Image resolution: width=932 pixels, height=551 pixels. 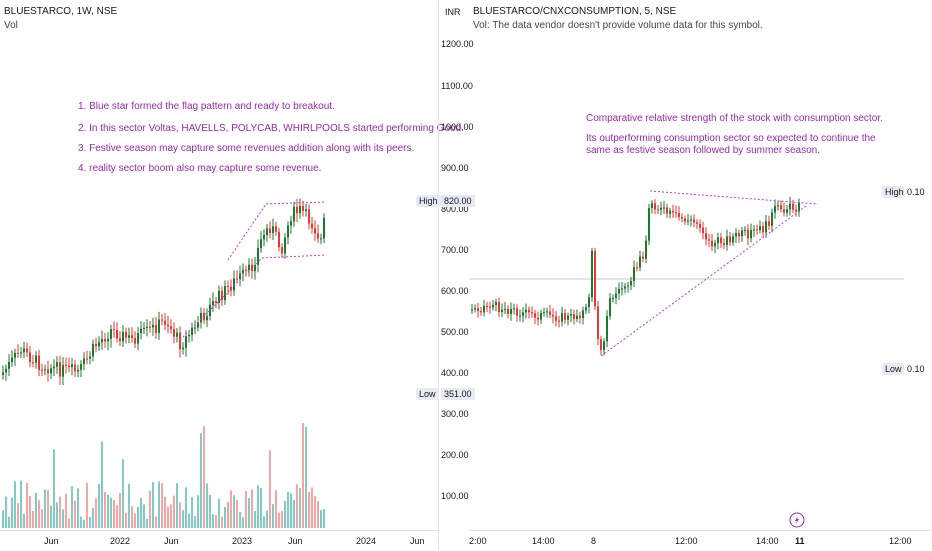 What do you see at coordinates (219, 540) in the screenshot?
I see `left-time-axis` at bounding box center [219, 540].